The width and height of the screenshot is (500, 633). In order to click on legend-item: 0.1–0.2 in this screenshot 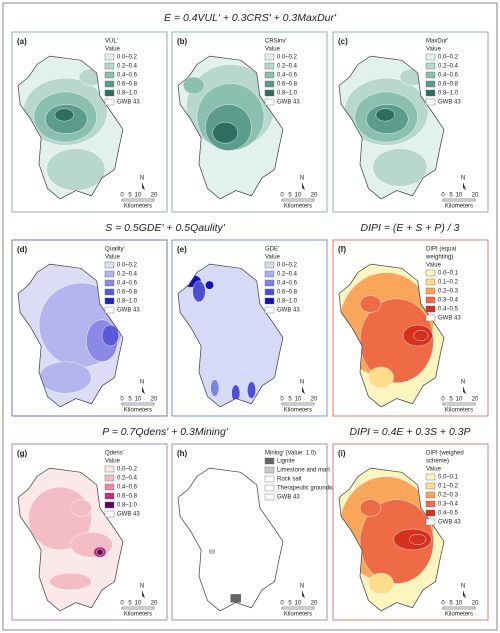, I will do `click(448, 283)`.